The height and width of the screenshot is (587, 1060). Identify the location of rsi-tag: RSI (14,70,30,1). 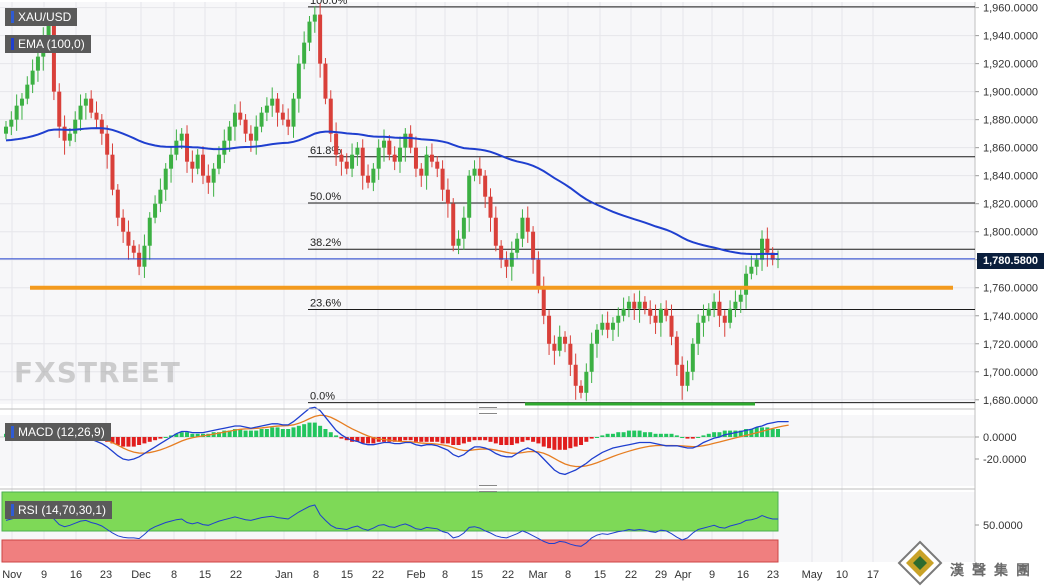
(59, 510).